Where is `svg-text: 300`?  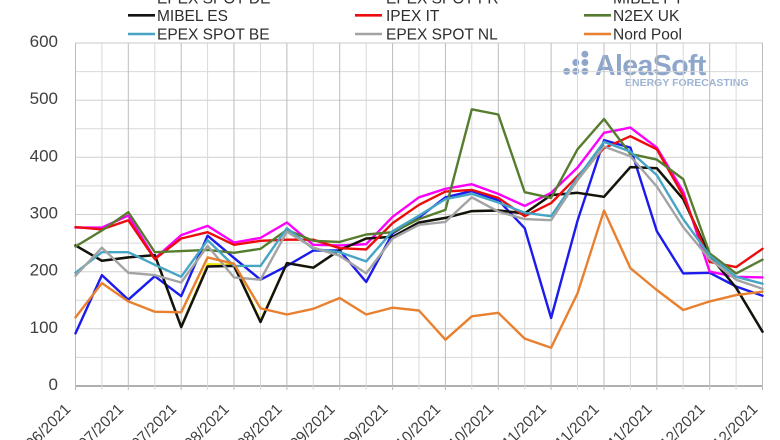
svg-text: 300 is located at coordinates (44, 213).